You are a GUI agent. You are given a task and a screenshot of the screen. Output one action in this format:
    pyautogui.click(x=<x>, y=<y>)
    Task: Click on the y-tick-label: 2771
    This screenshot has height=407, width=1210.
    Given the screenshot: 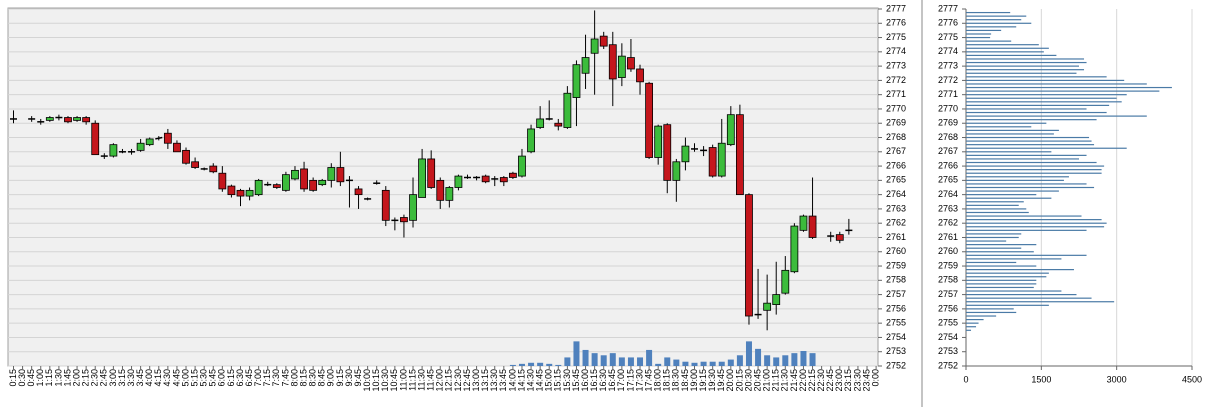 What is the action you would take?
    pyautogui.click(x=948, y=94)
    